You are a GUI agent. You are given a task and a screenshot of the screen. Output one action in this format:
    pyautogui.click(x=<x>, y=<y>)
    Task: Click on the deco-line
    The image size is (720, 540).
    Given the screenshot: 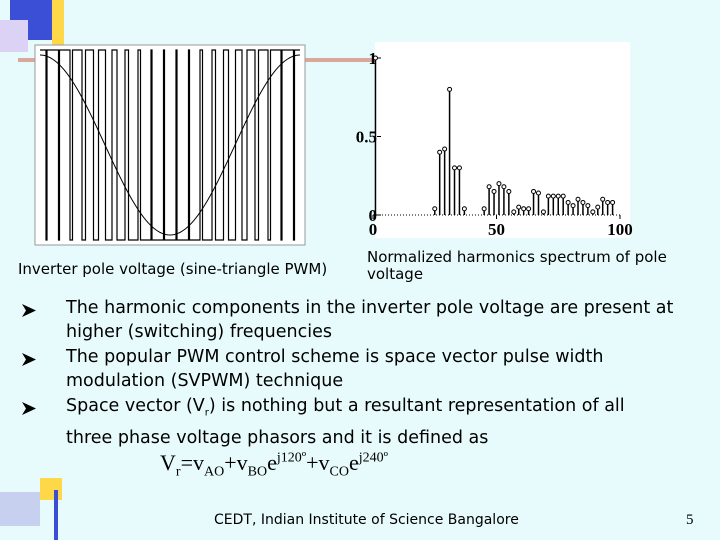 What is the action you would take?
    pyautogui.click(x=56, y=515)
    